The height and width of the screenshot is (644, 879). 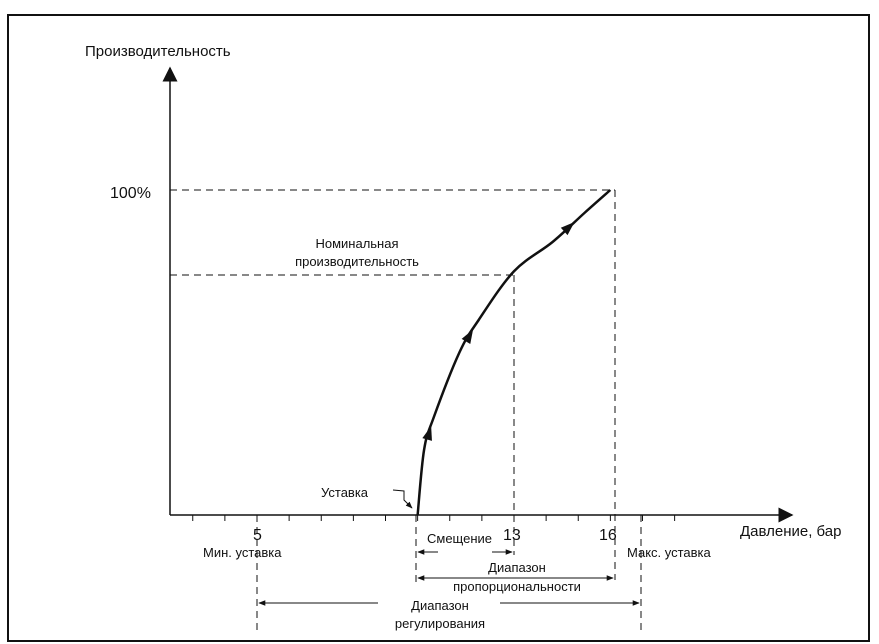 What do you see at coordinates (356, 243) in the screenshot?
I see `nominal-label-line1: Номинальная` at bounding box center [356, 243].